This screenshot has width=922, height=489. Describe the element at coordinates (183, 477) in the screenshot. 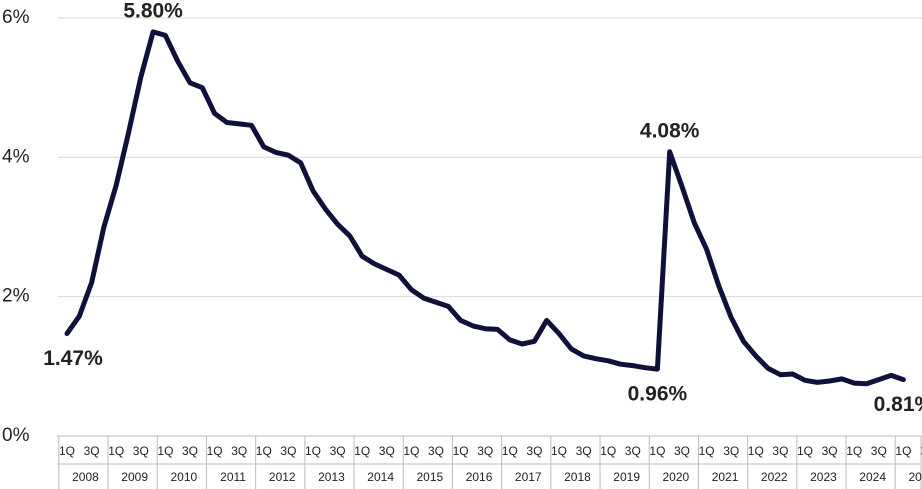

I see `year-label: 2010` at that location.